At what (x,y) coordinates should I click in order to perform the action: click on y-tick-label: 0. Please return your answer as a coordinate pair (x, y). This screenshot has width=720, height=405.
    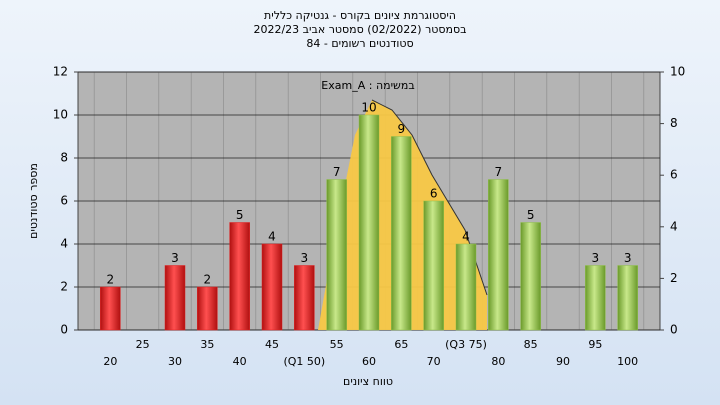
    Looking at the image, I should click on (64, 330).